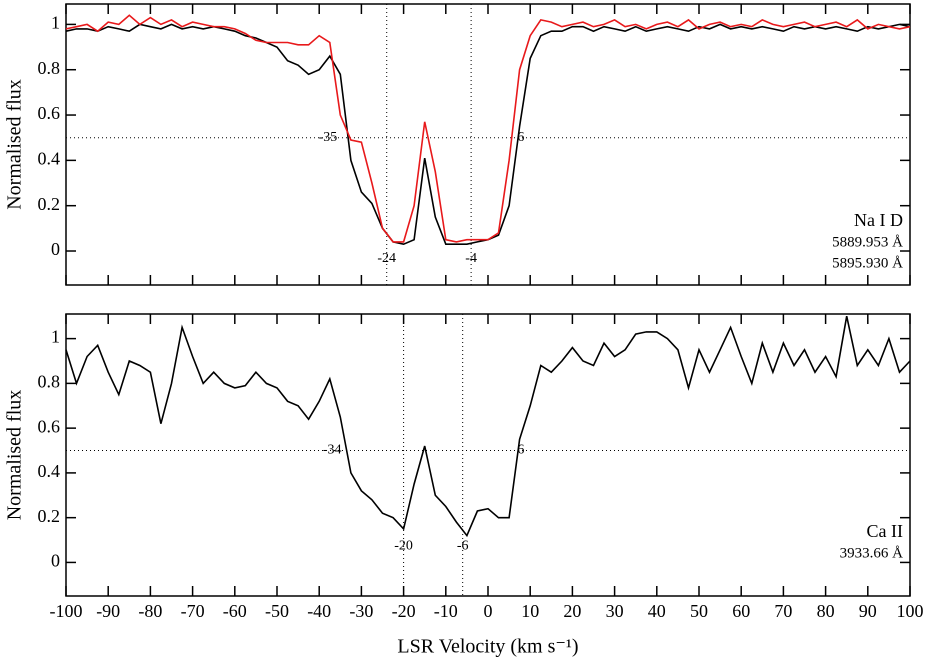 The width and height of the screenshot is (929, 664). What do you see at coordinates (463, 546) in the screenshot?
I see `velocity-label: -6` at bounding box center [463, 546].